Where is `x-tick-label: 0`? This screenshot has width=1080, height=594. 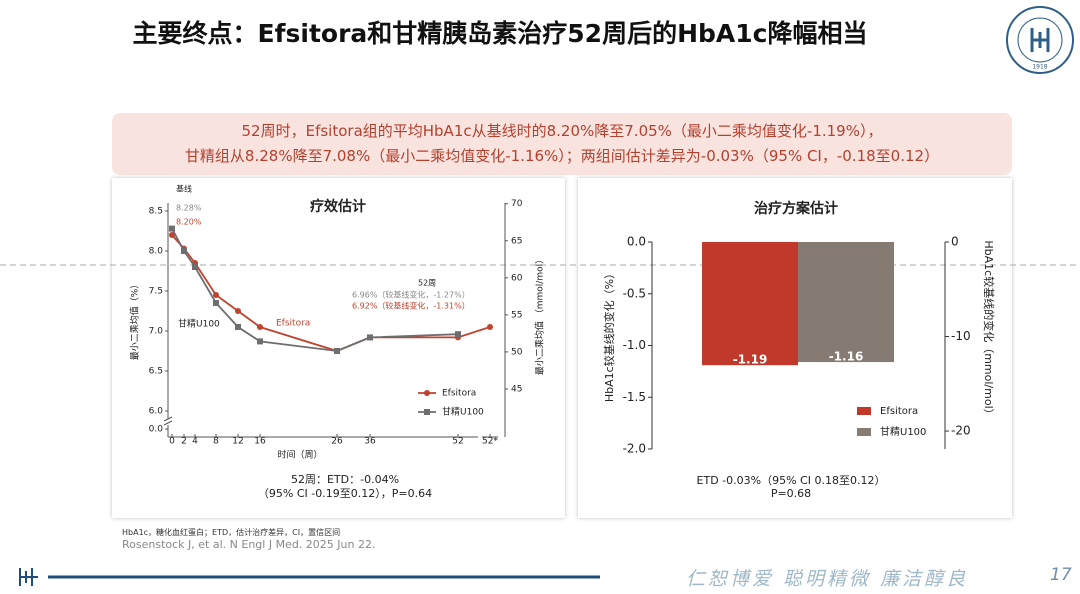 x-tick-label: 0 is located at coordinates (172, 442).